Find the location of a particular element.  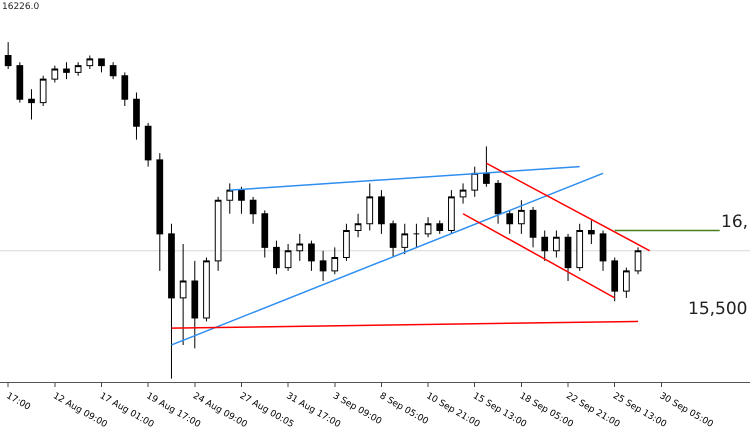

annotation: 15,500 is located at coordinates (718, 309).